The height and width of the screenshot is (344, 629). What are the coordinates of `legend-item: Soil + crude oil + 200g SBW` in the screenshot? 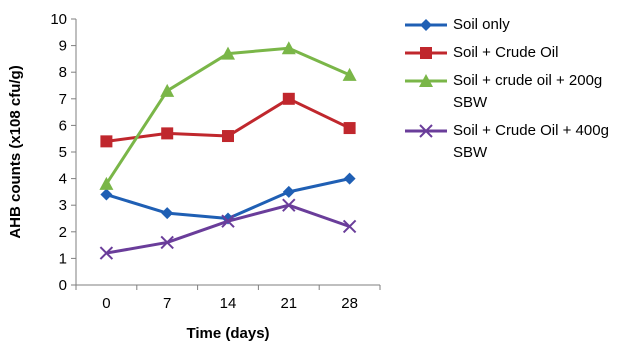 It's located at (515, 92).